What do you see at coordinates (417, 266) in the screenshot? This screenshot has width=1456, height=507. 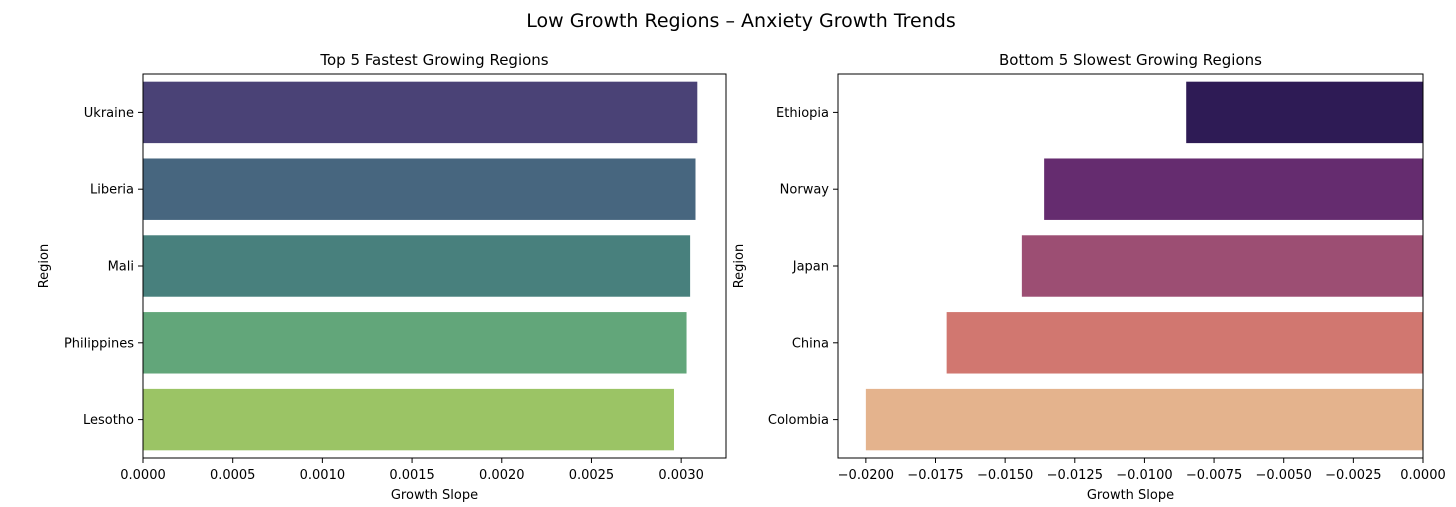 I see `top-bar-mali` at bounding box center [417, 266].